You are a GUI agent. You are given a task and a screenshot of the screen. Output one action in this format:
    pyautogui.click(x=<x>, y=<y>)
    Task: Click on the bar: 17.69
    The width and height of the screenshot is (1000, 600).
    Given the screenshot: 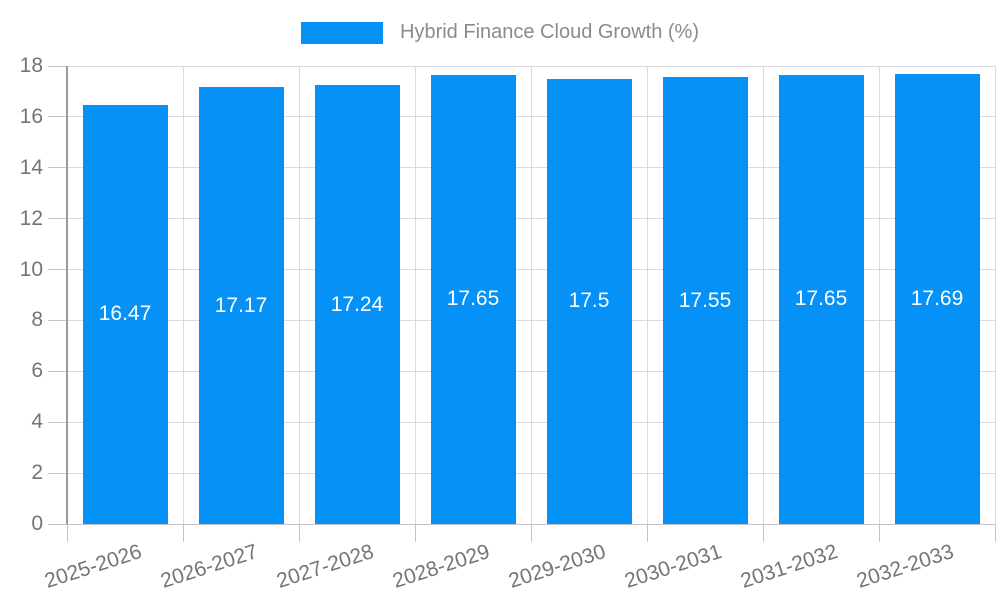 What is the action you would take?
    pyautogui.click(x=937, y=298)
    